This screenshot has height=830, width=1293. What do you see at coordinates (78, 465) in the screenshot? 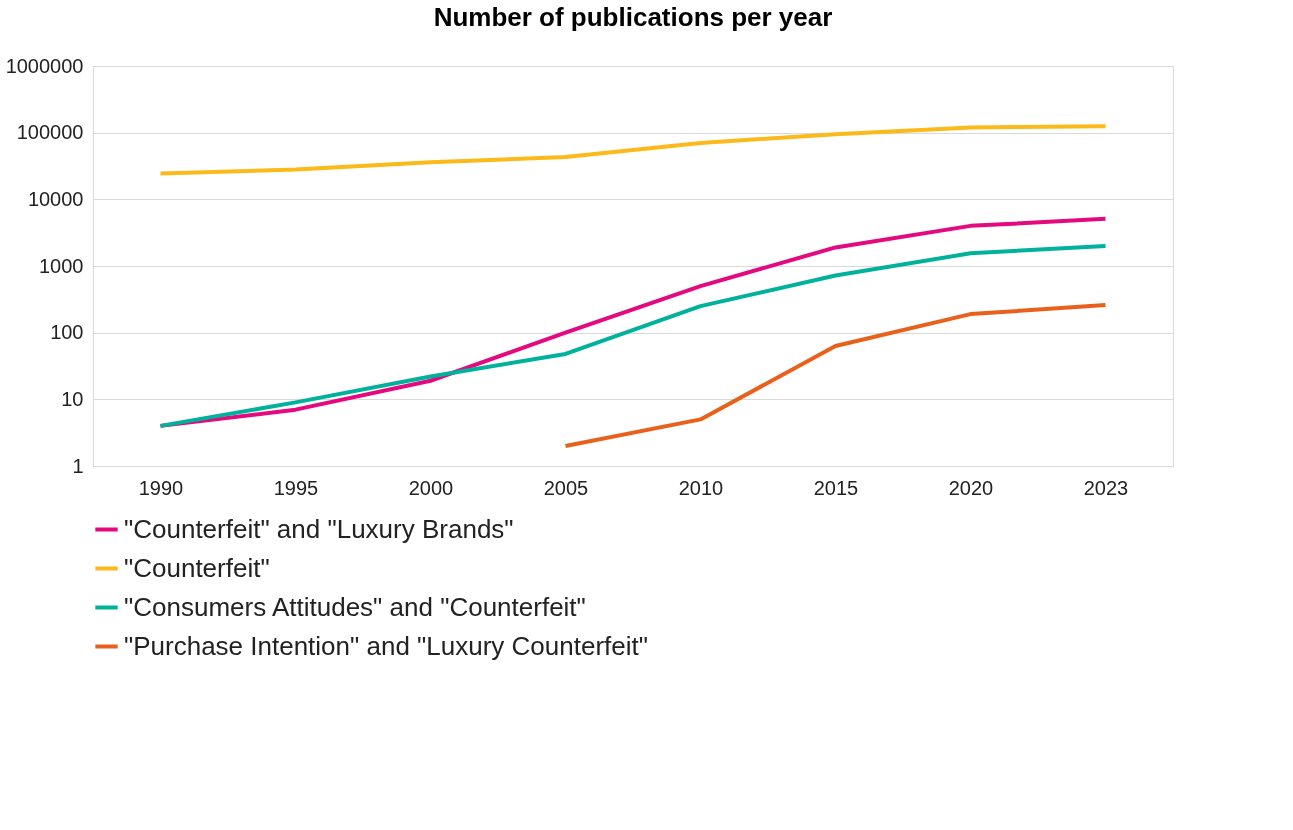
I see `y-tick-label: 1` at bounding box center [78, 465].